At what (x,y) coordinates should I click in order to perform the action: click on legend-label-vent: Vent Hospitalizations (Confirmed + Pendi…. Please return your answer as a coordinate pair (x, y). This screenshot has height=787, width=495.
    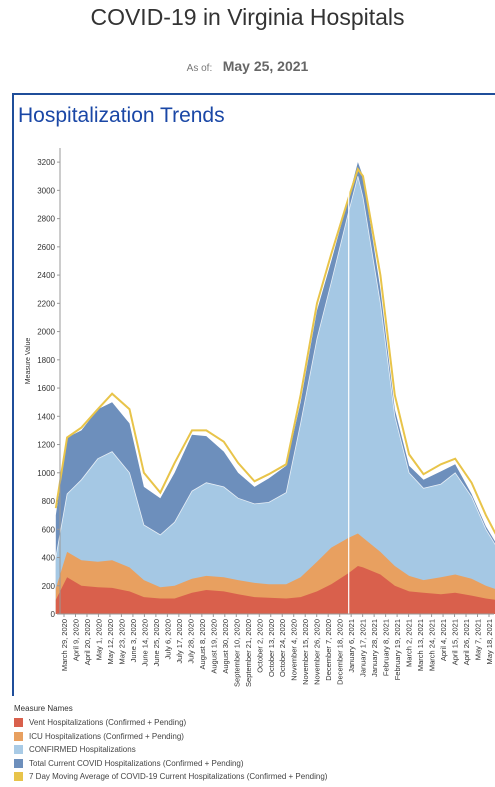
    Looking at the image, I should click on (108, 723).